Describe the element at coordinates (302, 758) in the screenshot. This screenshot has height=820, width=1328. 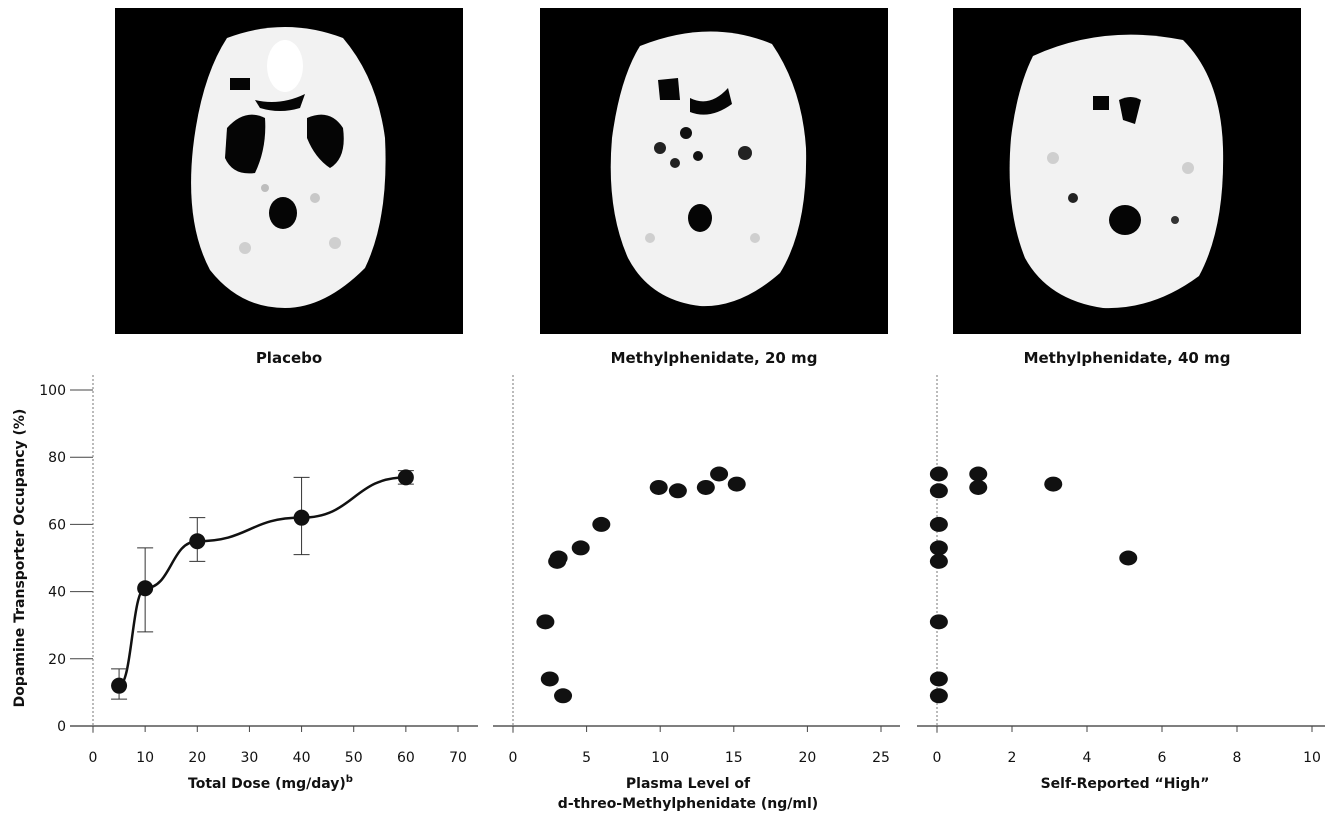
I see `x-tick-label: 40` at that location.